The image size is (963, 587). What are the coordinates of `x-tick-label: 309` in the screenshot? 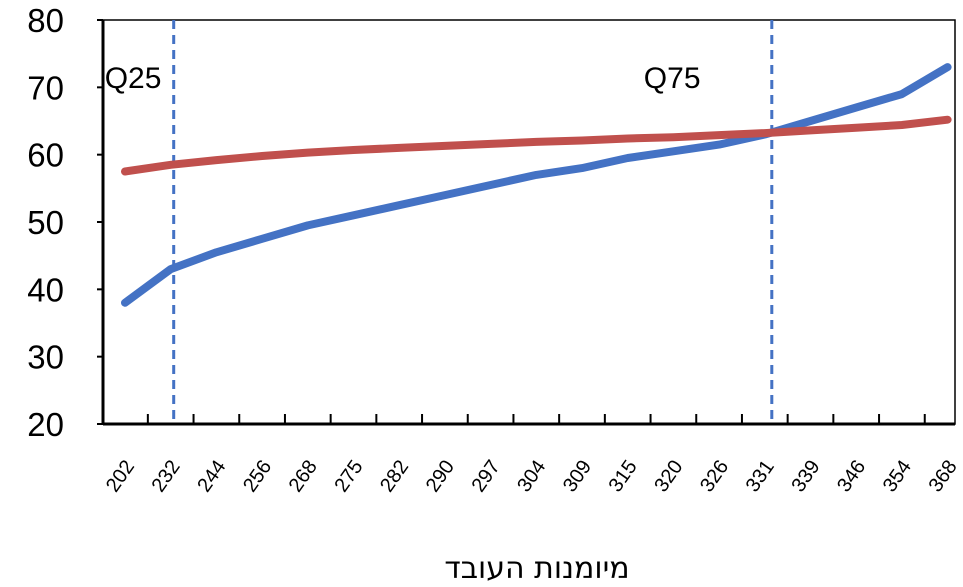 It's located at (577, 476).